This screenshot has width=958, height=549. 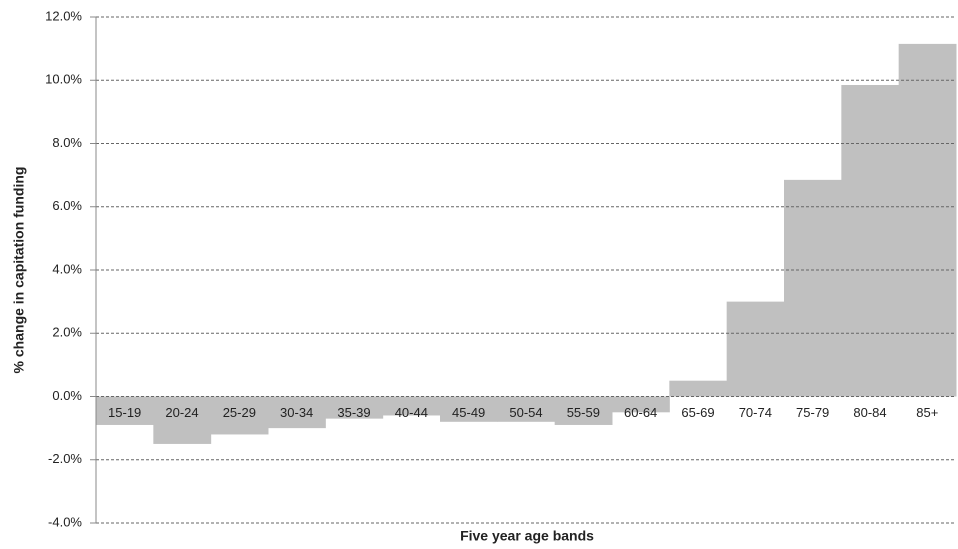 What do you see at coordinates (755, 412) in the screenshot?
I see `x-tick-label: 70-74` at bounding box center [755, 412].